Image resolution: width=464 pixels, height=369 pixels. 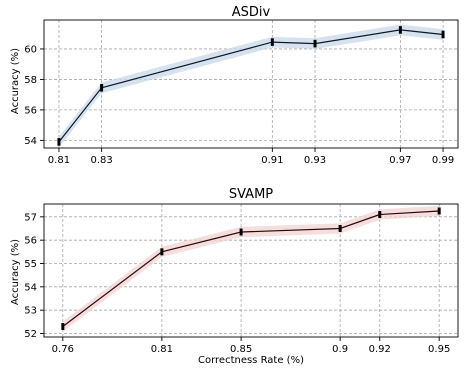 I want to click on asdiv-x-tick-label: 0.97, so click(x=400, y=160).